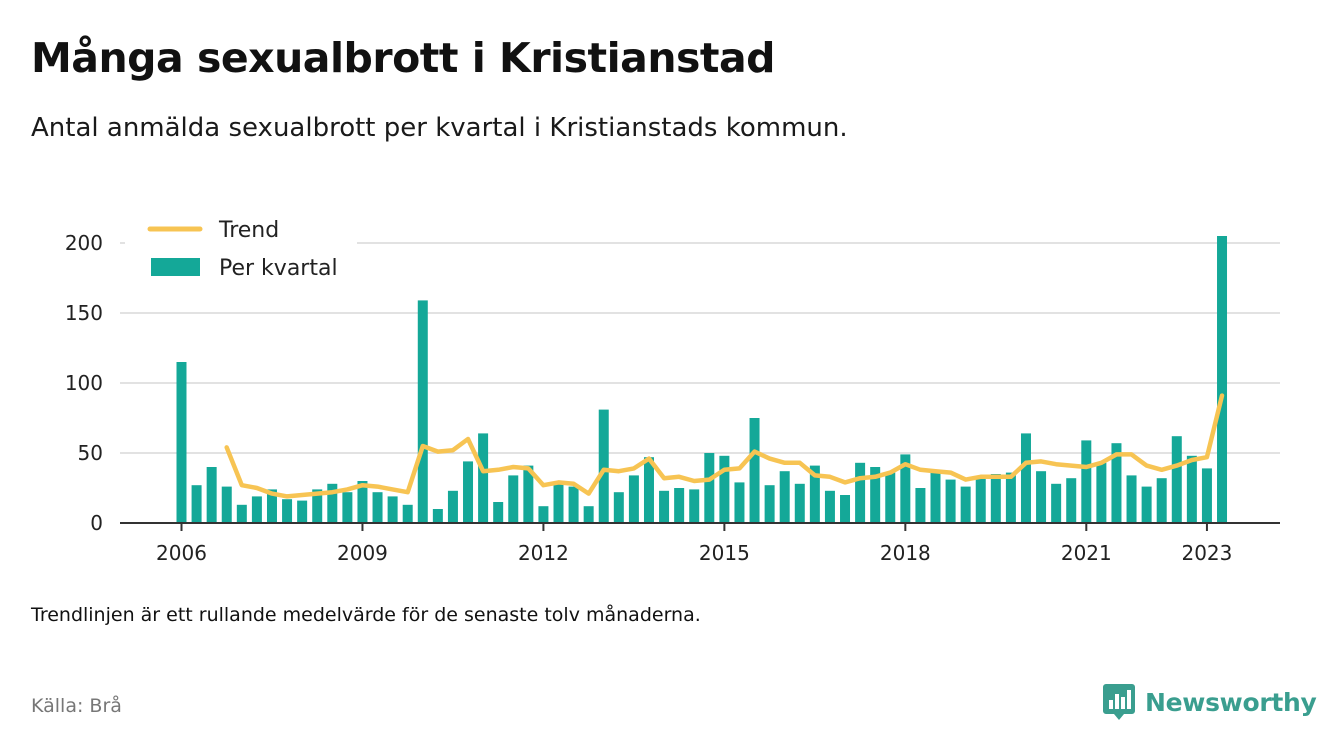 The image size is (1340, 753). Describe the element at coordinates (90, 453) in the screenshot. I see `y-tick-label: 50` at that location.